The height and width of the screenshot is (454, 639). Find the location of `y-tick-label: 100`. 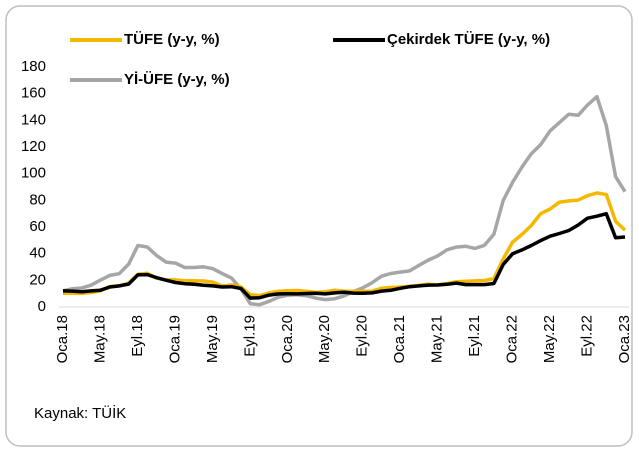

y-tick-label: 100 is located at coordinates (33, 173).